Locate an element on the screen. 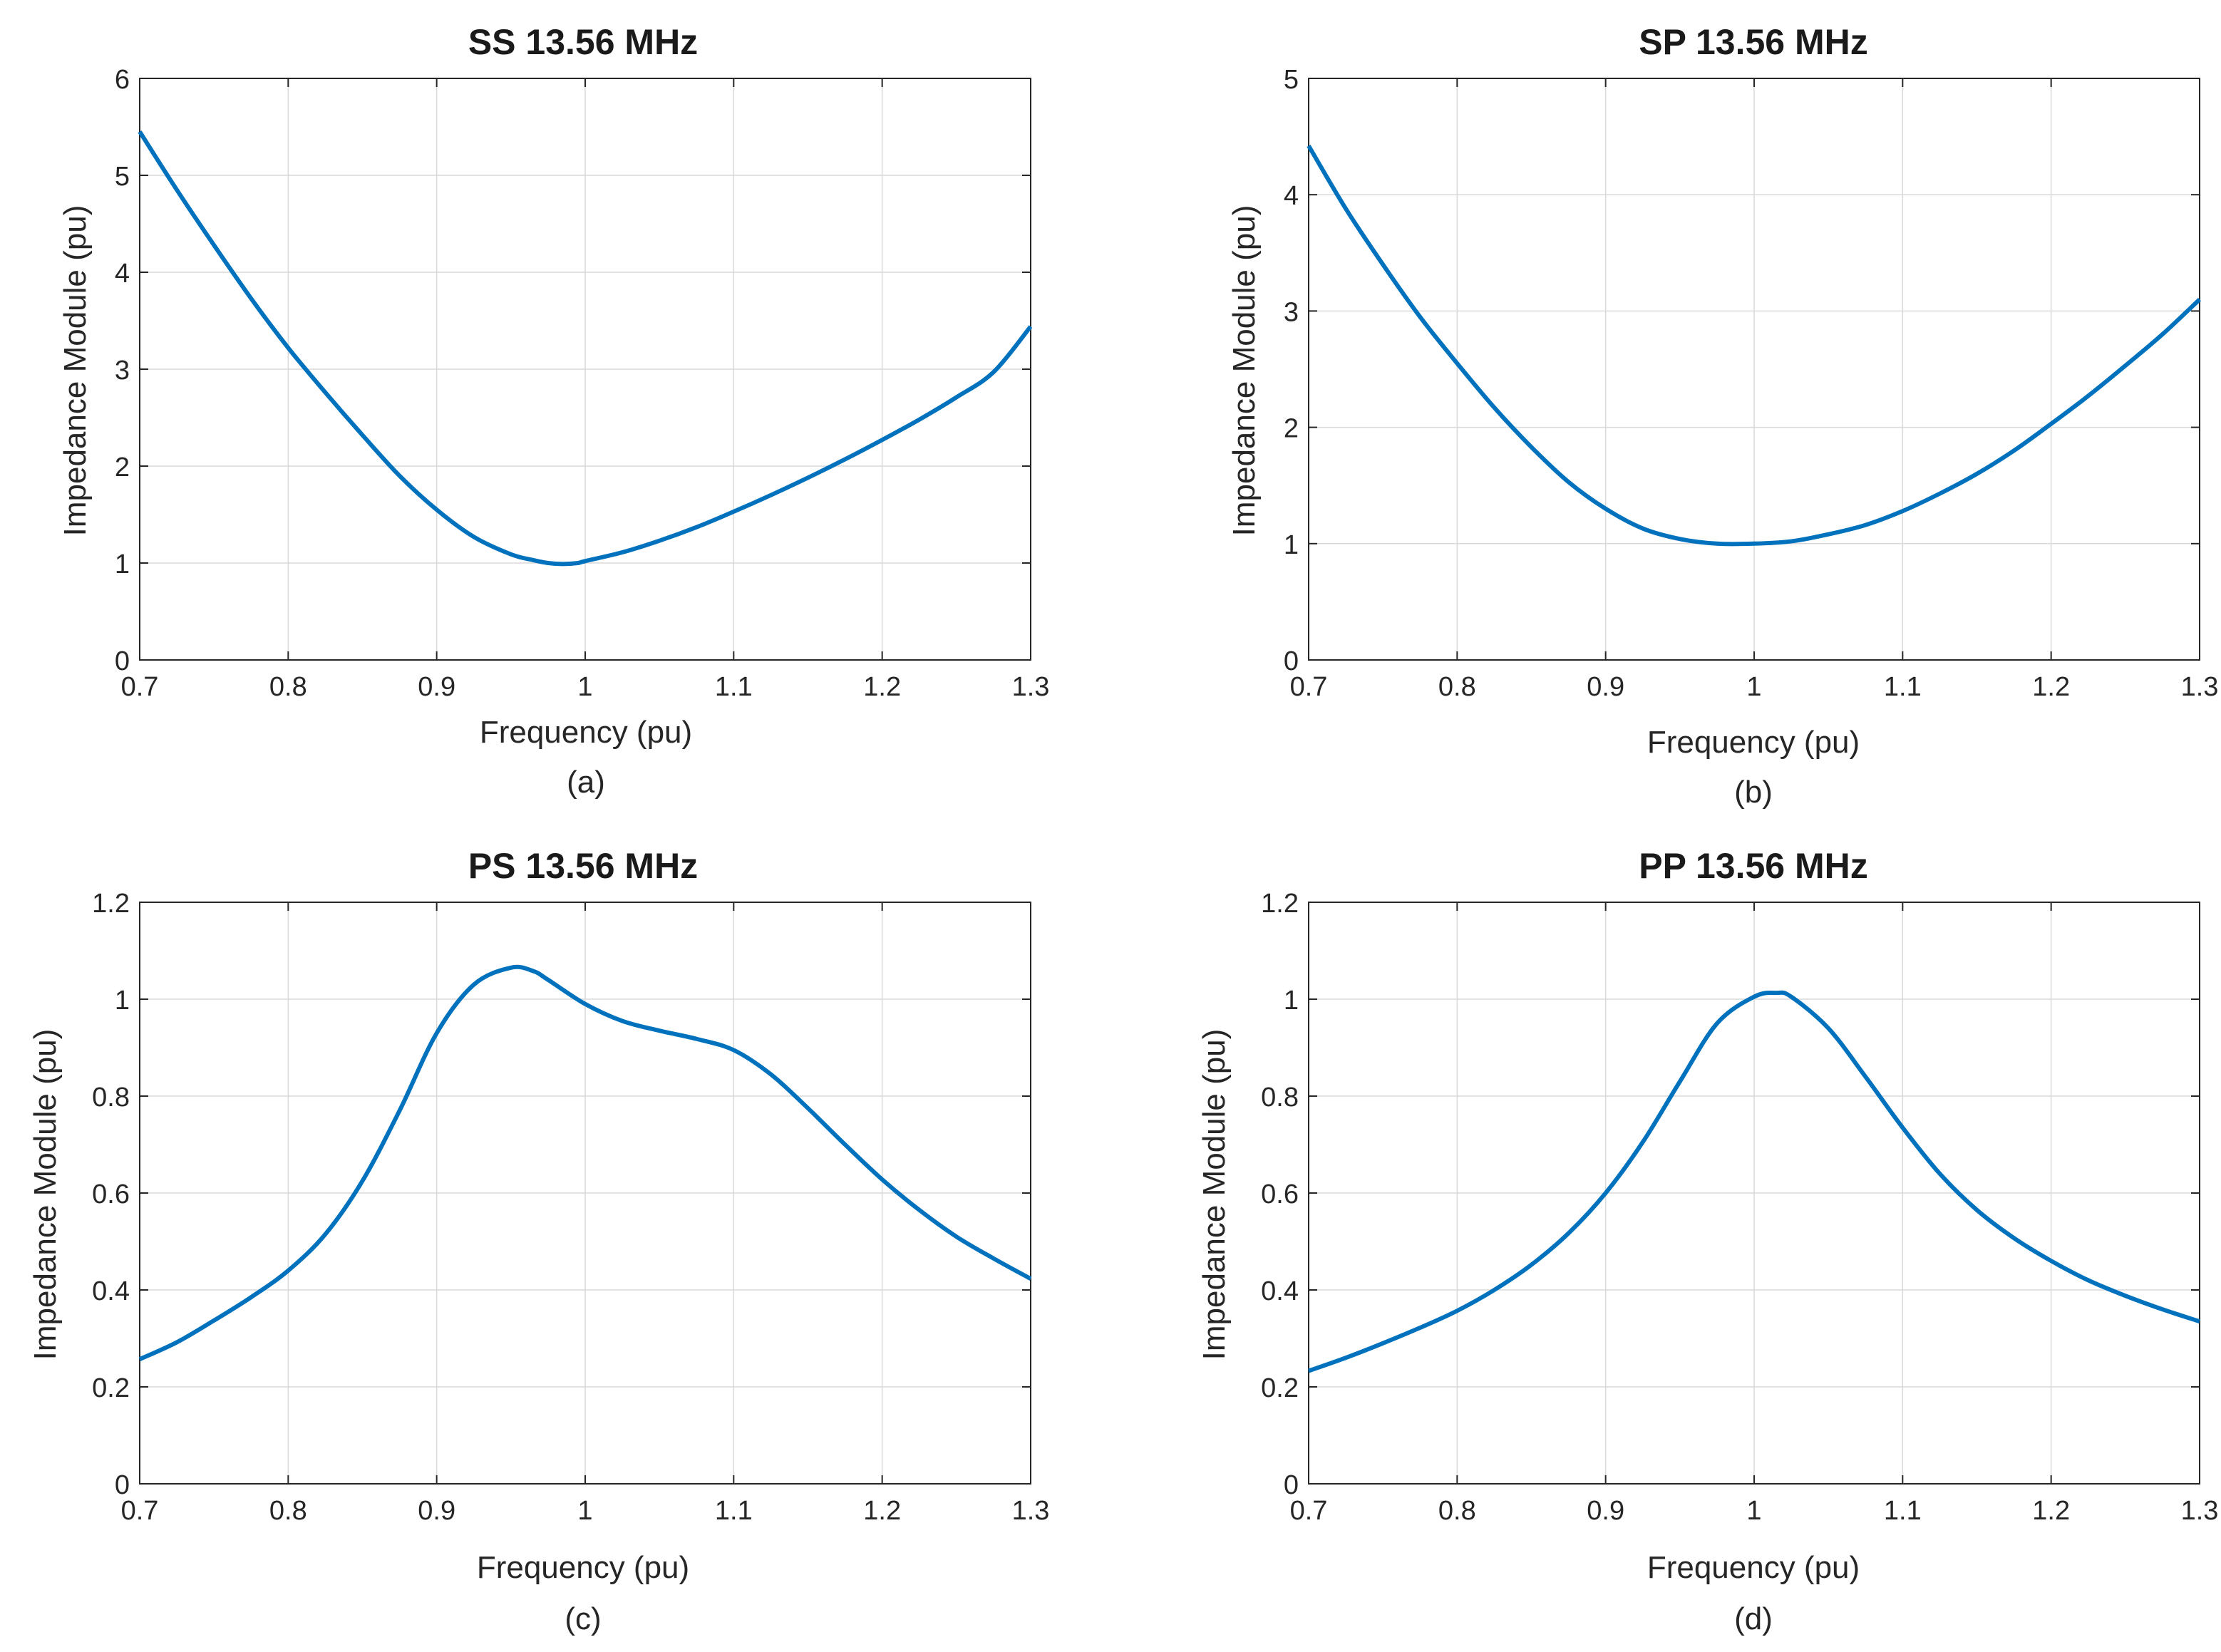 The image size is (2221, 1652). panel-caption: (c) is located at coordinates (583, 1618).